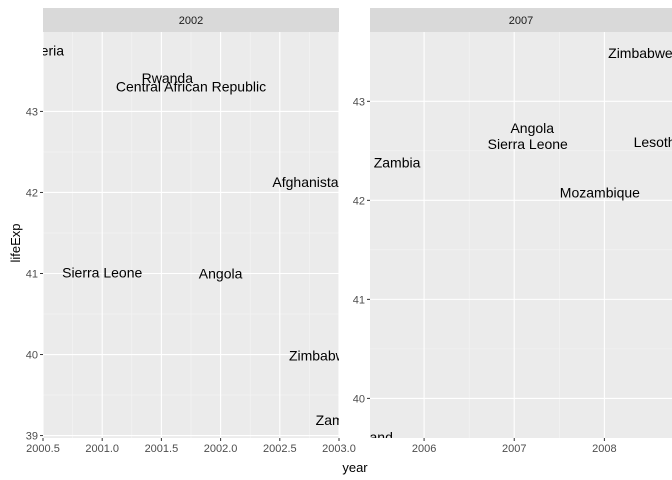 Image resolution: width=672 pixels, height=480 pixels. Describe the element at coordinates (280, 449) in the screenshot. I see `x-tick-label: 2002.5` at that location.